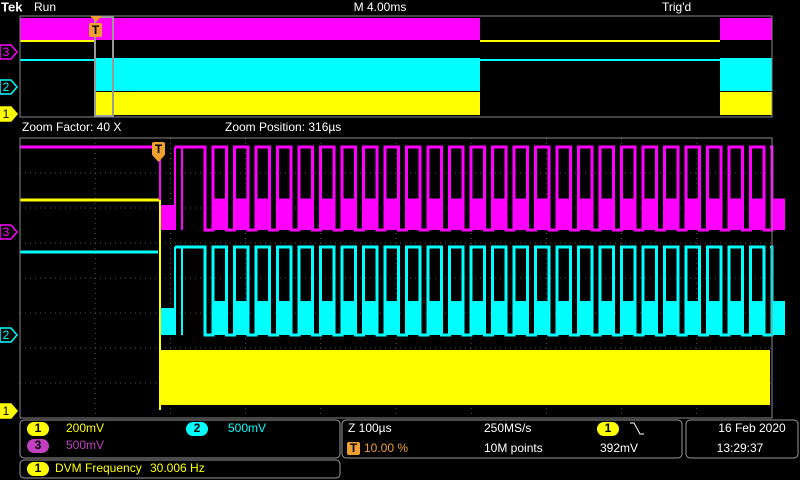  I want to click on sample-rate: 250MS/s, so click(507, 428).